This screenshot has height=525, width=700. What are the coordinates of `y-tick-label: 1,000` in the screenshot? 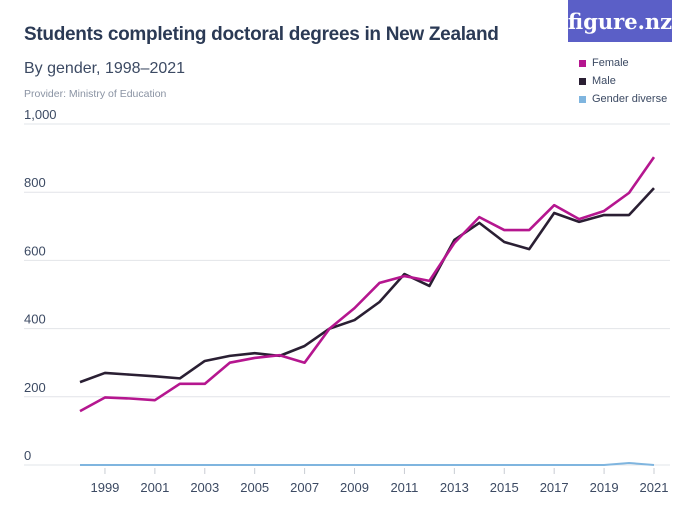 It's located at (40, 114).